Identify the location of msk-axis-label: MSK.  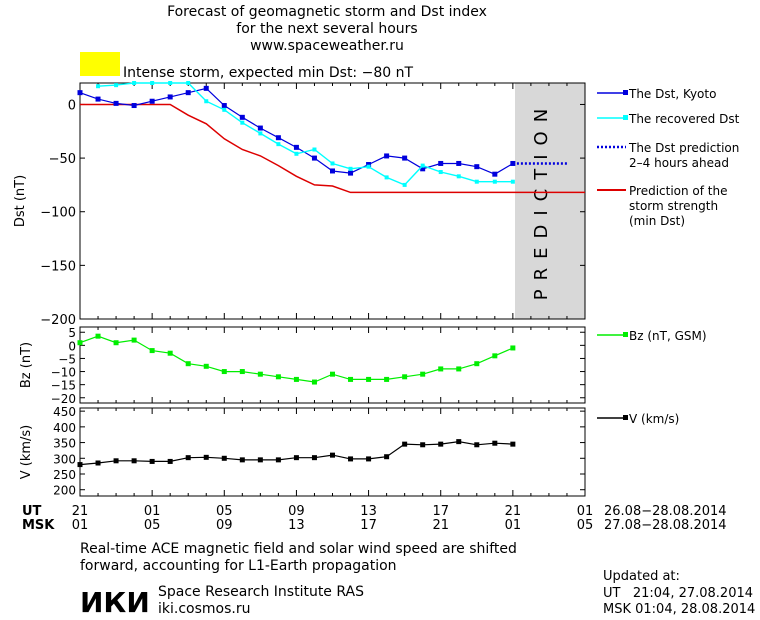
(38, 525).